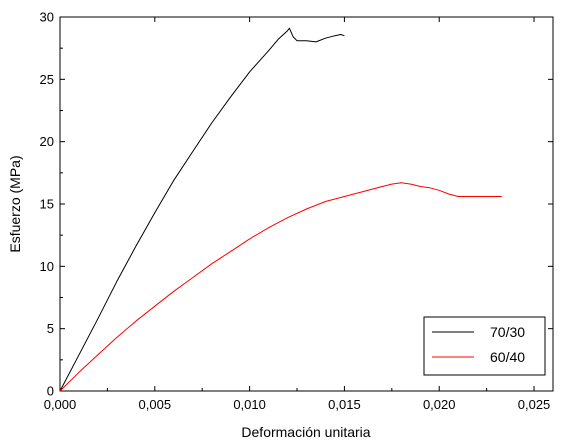  I want to click on x-tick-label: 0,020, so click(439, 404).